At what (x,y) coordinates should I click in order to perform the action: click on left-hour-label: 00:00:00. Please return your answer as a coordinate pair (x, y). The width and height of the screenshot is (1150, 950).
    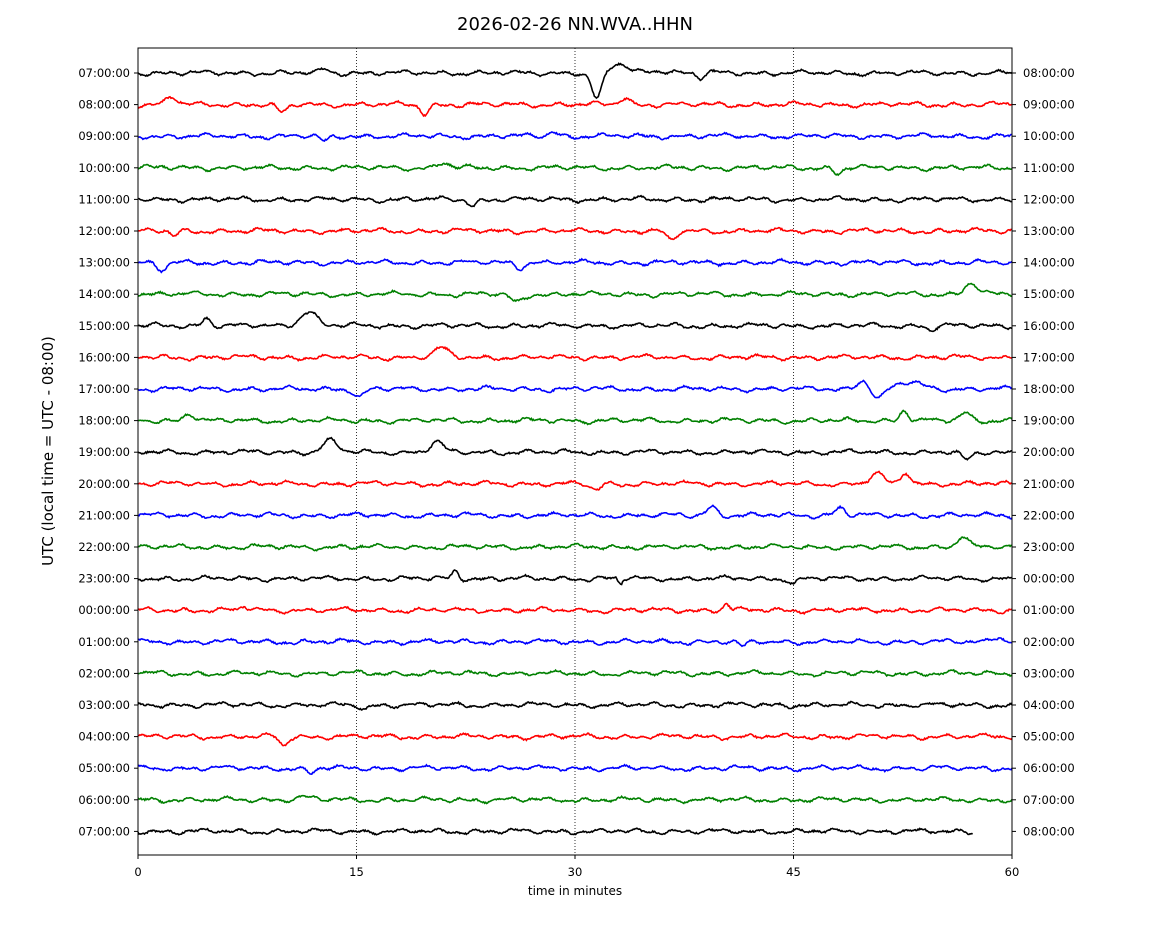
    Looking at the image, I should click on (104, 610).